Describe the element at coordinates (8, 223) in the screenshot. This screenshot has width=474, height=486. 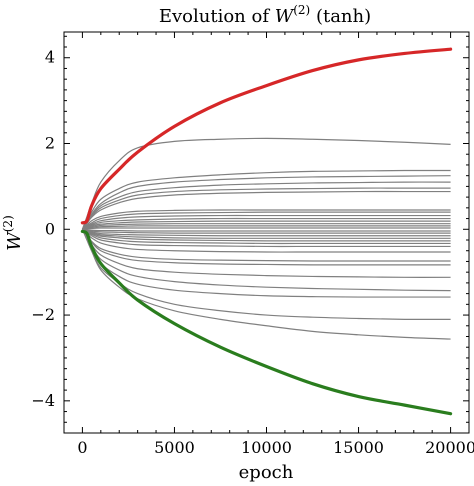
I see `y-axis-label-superscript: (2)` at that location.